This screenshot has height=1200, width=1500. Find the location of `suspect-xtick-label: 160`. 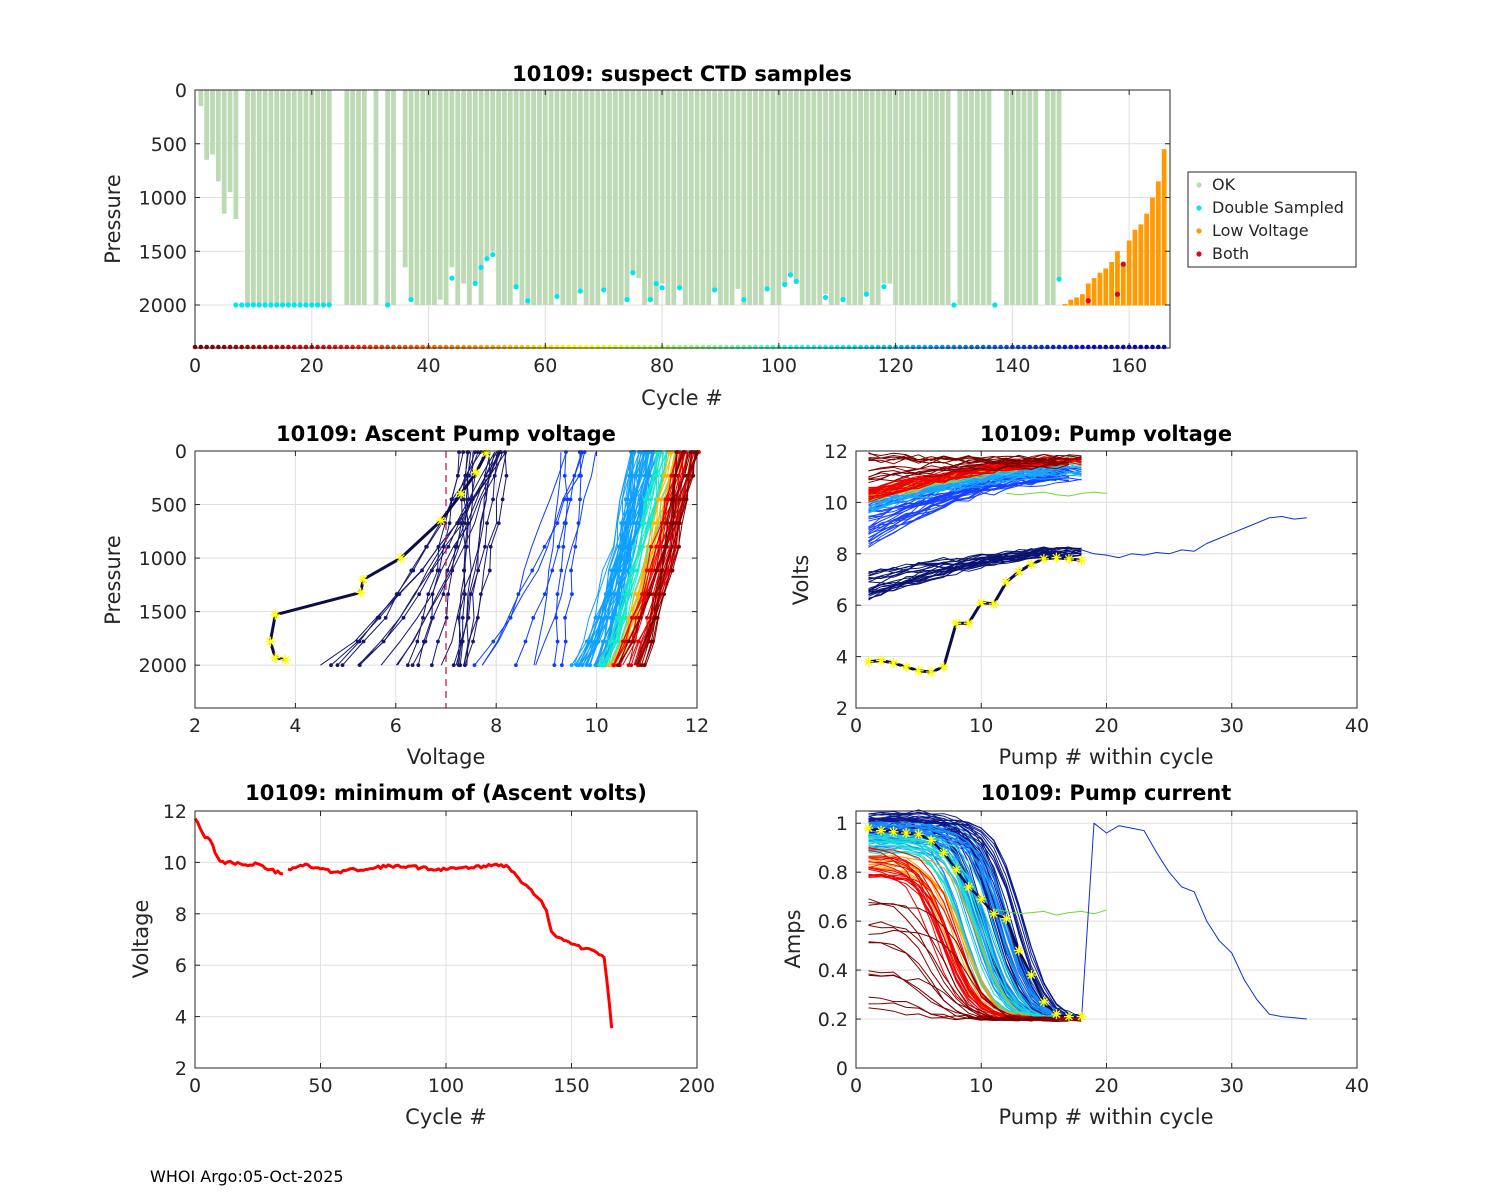

suspect-xtick-label: 160 is located at coordinates (1129, 366).